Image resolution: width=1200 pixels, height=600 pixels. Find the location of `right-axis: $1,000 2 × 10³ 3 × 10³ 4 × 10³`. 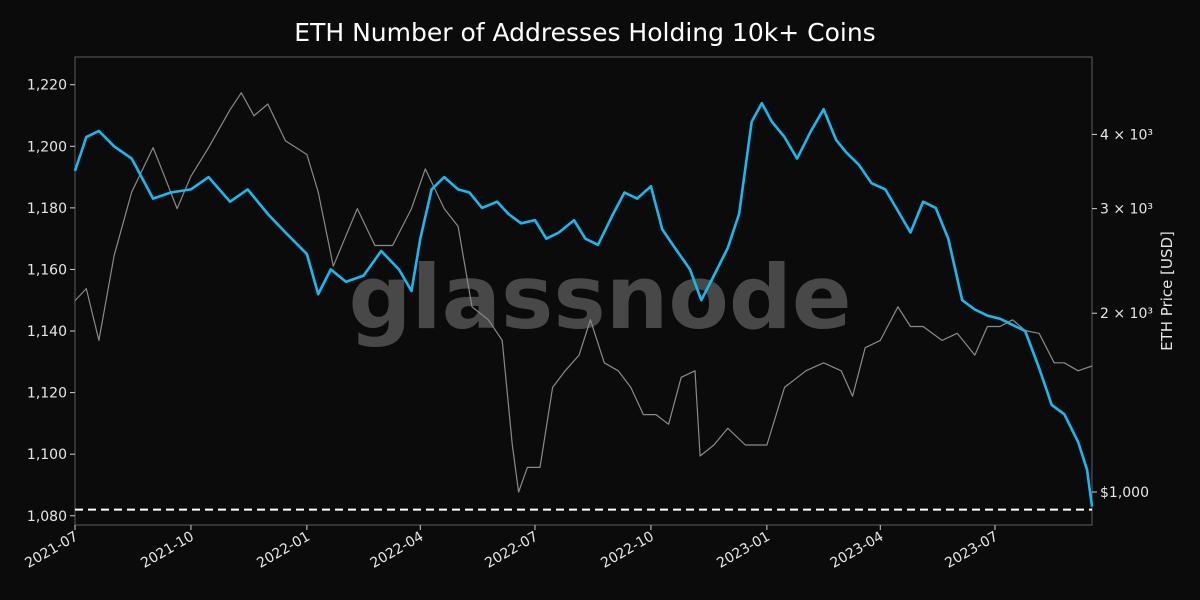

right-axis: $1,000 2 × 10³ 3 × 10³ 4 × 10³ is located at coordinates (1122, 314).